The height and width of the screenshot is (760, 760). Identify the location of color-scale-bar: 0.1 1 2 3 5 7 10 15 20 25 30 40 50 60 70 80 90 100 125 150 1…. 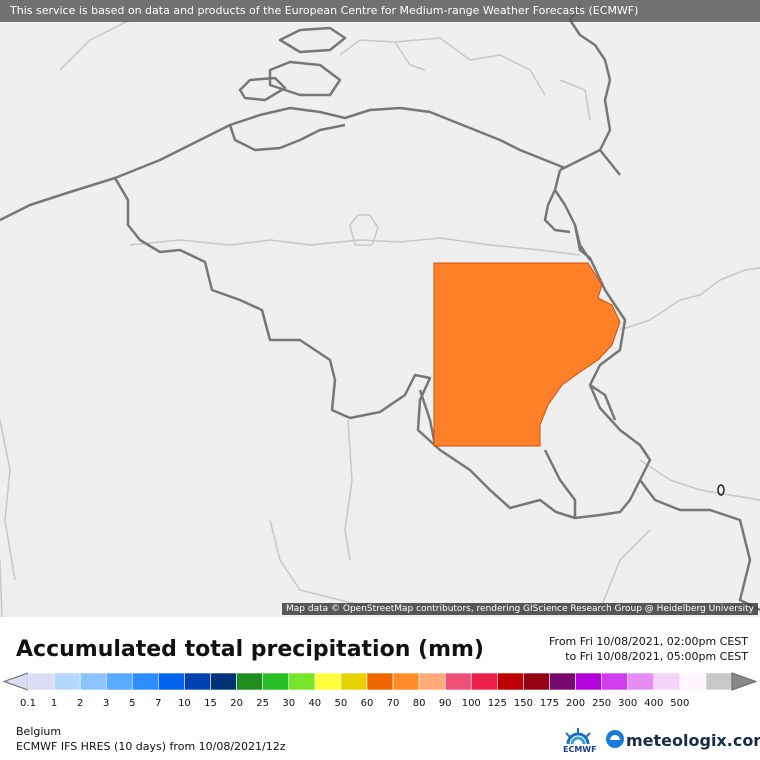
(380, 690).